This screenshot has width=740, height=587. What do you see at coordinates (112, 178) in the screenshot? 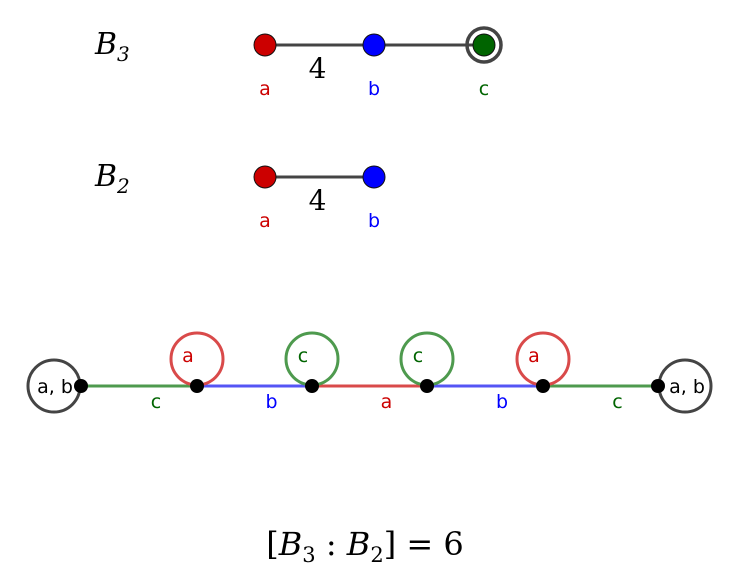
I see `diagram-name: B2` at bounding box center [112, 178].